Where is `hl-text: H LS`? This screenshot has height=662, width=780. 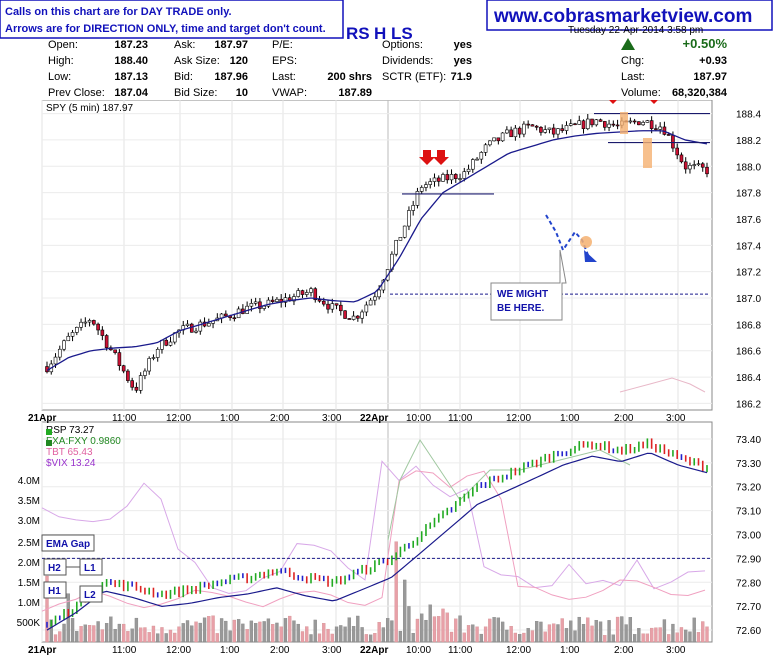
hl-text: H LS is located at coordinates (393, 33).